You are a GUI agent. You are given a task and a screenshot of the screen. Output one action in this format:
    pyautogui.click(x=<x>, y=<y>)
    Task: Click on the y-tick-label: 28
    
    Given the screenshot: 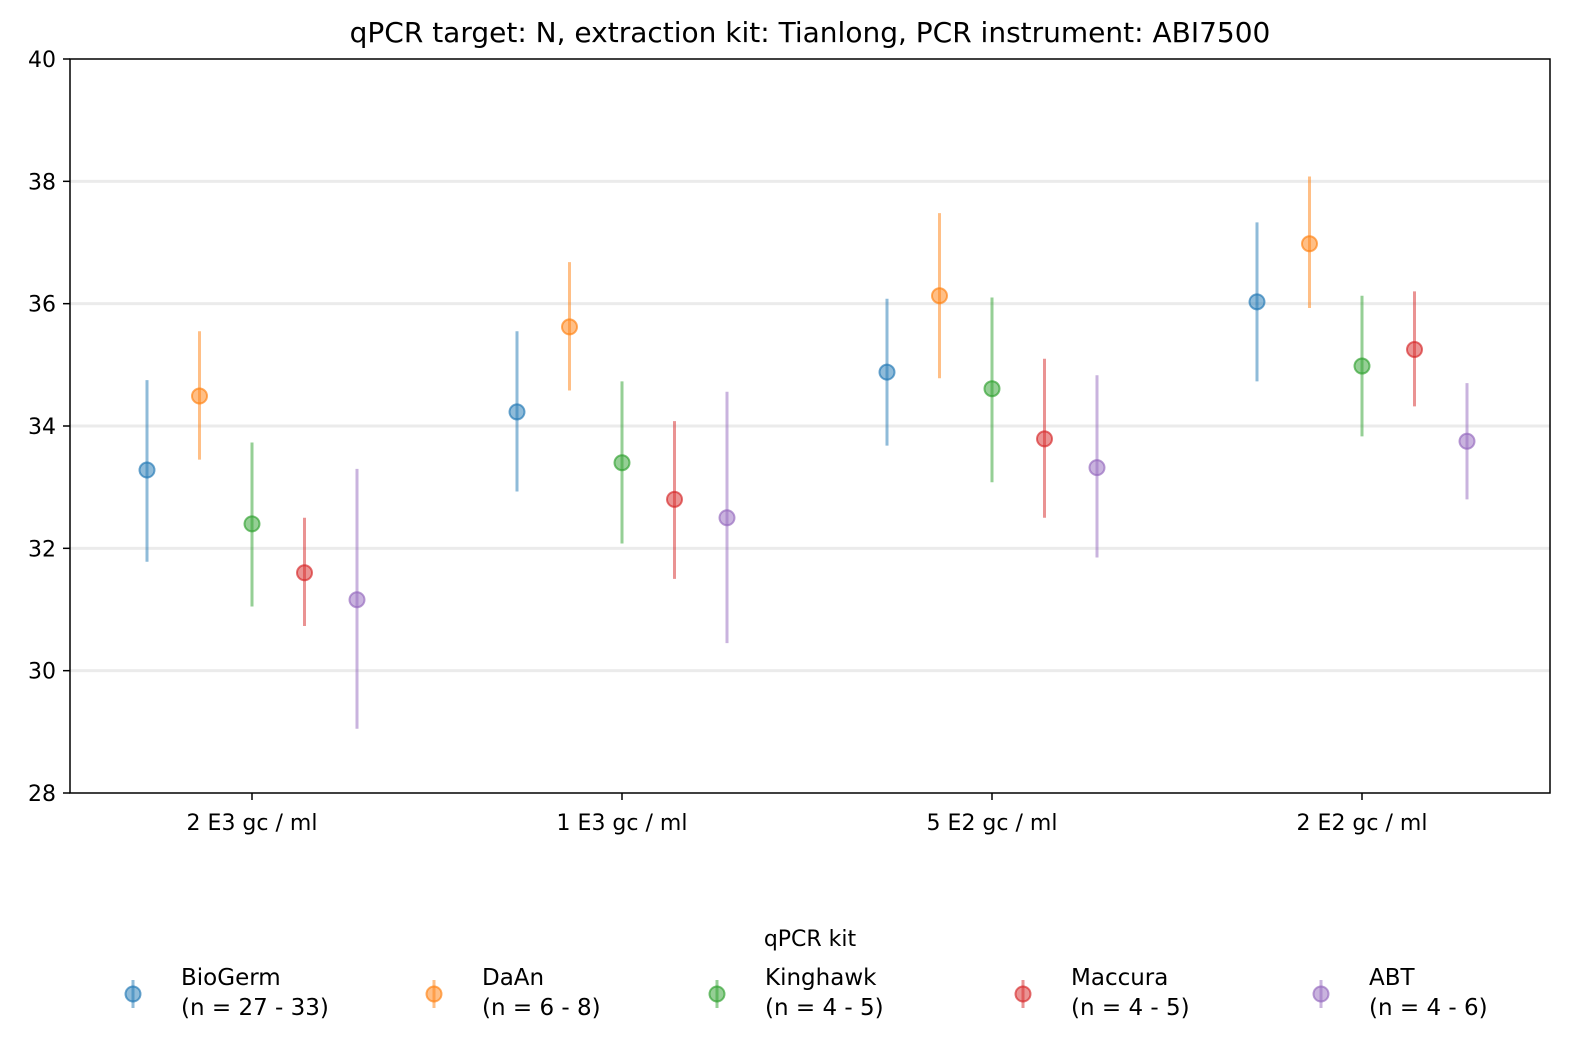 What is the action you would take?
    pyautogui.click(x=42, y=794)
    